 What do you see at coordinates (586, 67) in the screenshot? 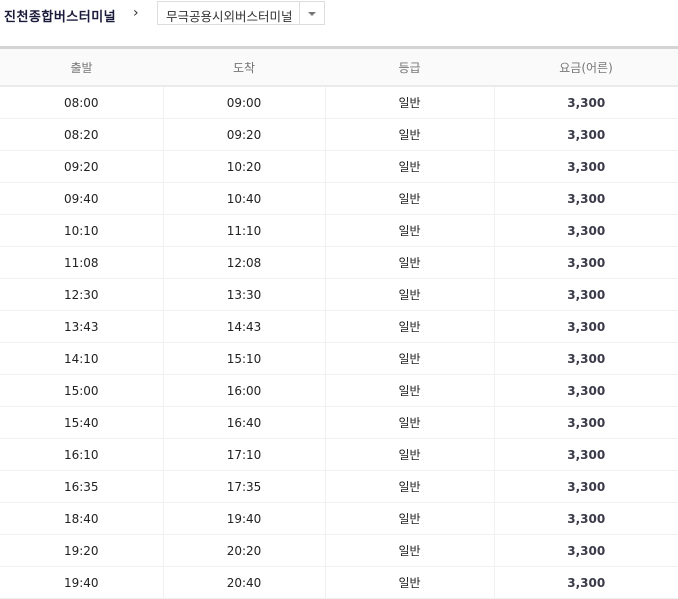
I see `col-fare: 요금(어른)` at bounding box center [586, 67].